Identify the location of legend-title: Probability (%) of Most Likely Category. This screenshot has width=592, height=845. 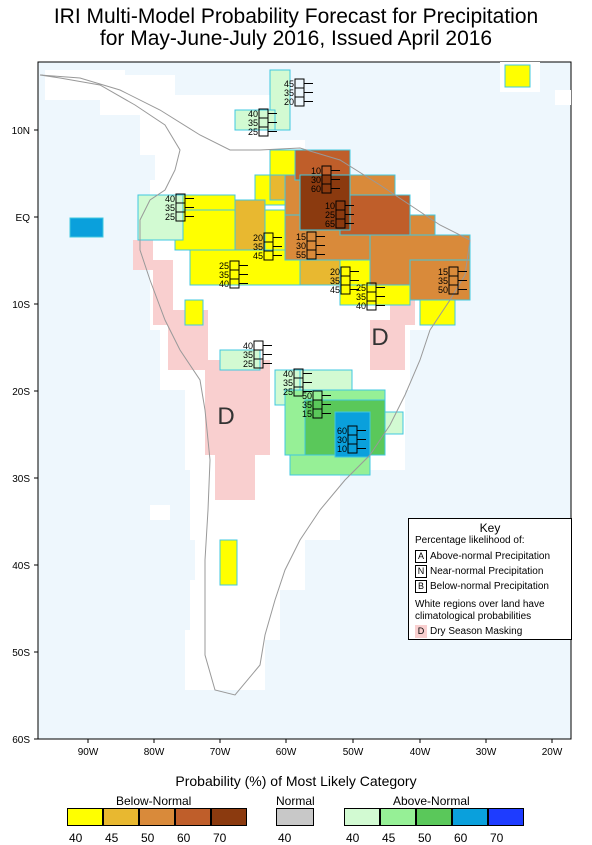
(296, 781).